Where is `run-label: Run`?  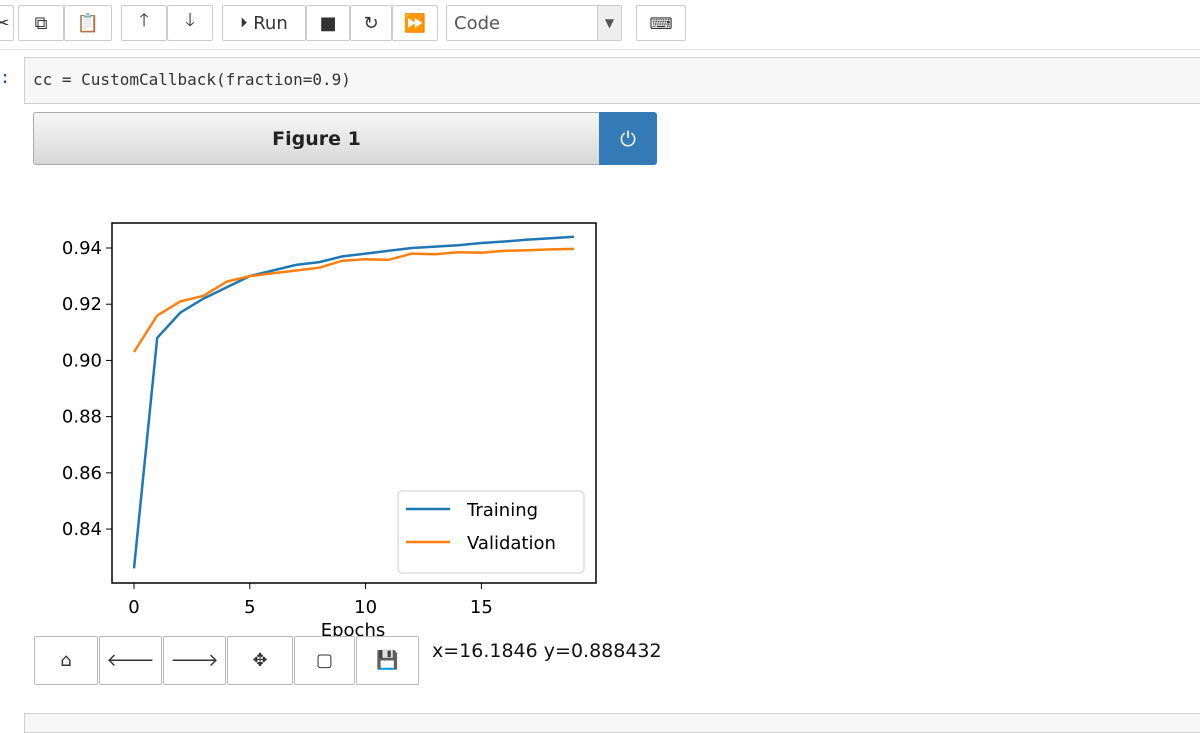
run-label: Run is located at coordinates (270, 23).